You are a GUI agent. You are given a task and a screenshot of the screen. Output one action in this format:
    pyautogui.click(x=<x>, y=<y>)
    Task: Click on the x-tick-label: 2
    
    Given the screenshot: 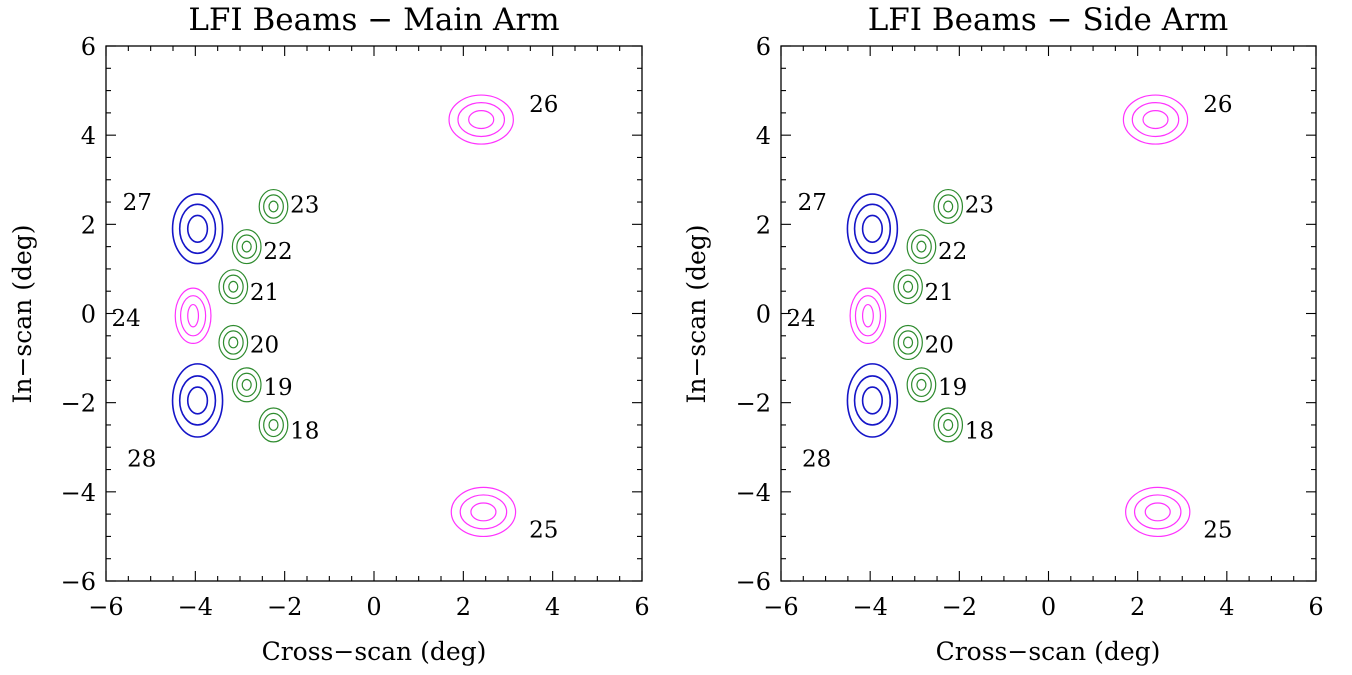 What is the action you would take?
    pyautogui.click(x=463, y=607)
    